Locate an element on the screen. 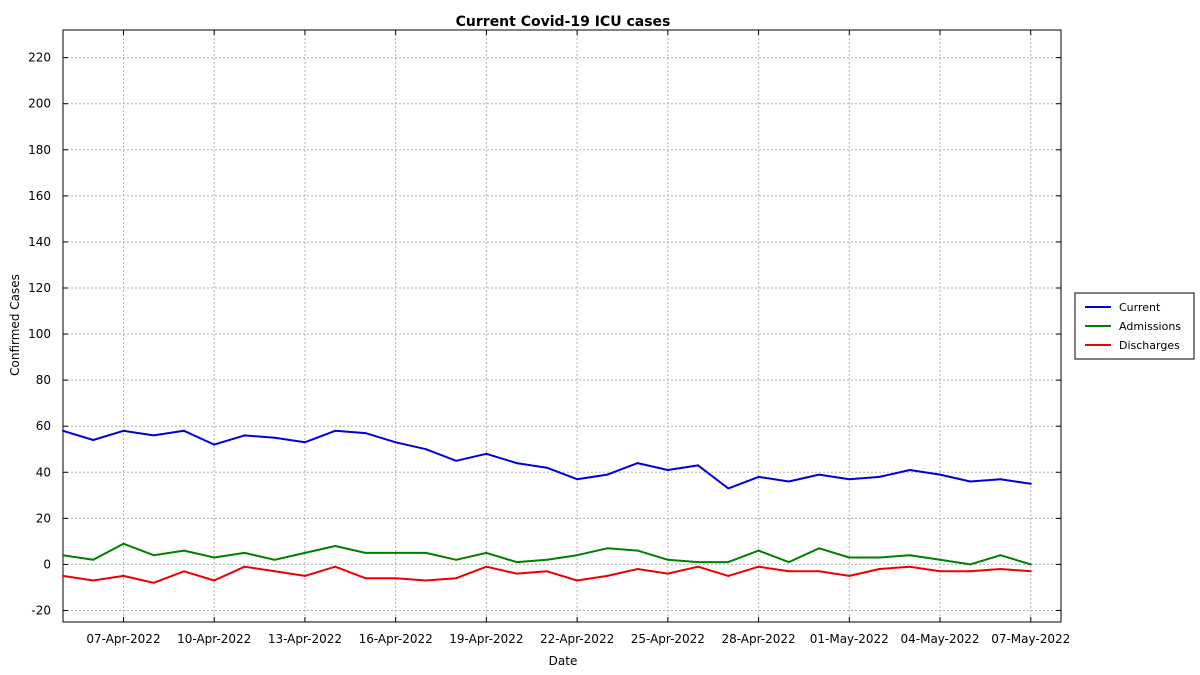 This screenshot has width=1200, height=675. y-tick-label: 20 is located at coordinates (43, 518).